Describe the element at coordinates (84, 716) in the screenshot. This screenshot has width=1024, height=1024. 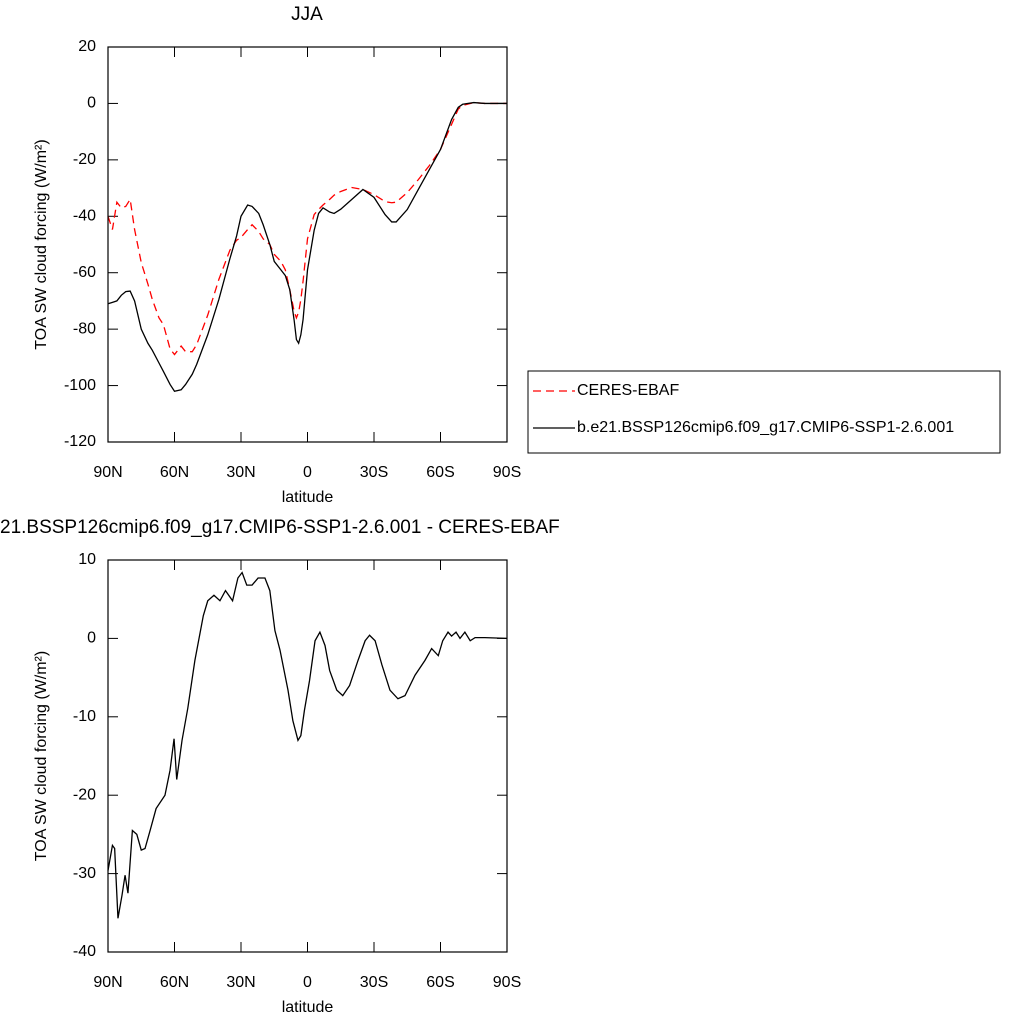
I see `y-tick-label: -10` at that location.